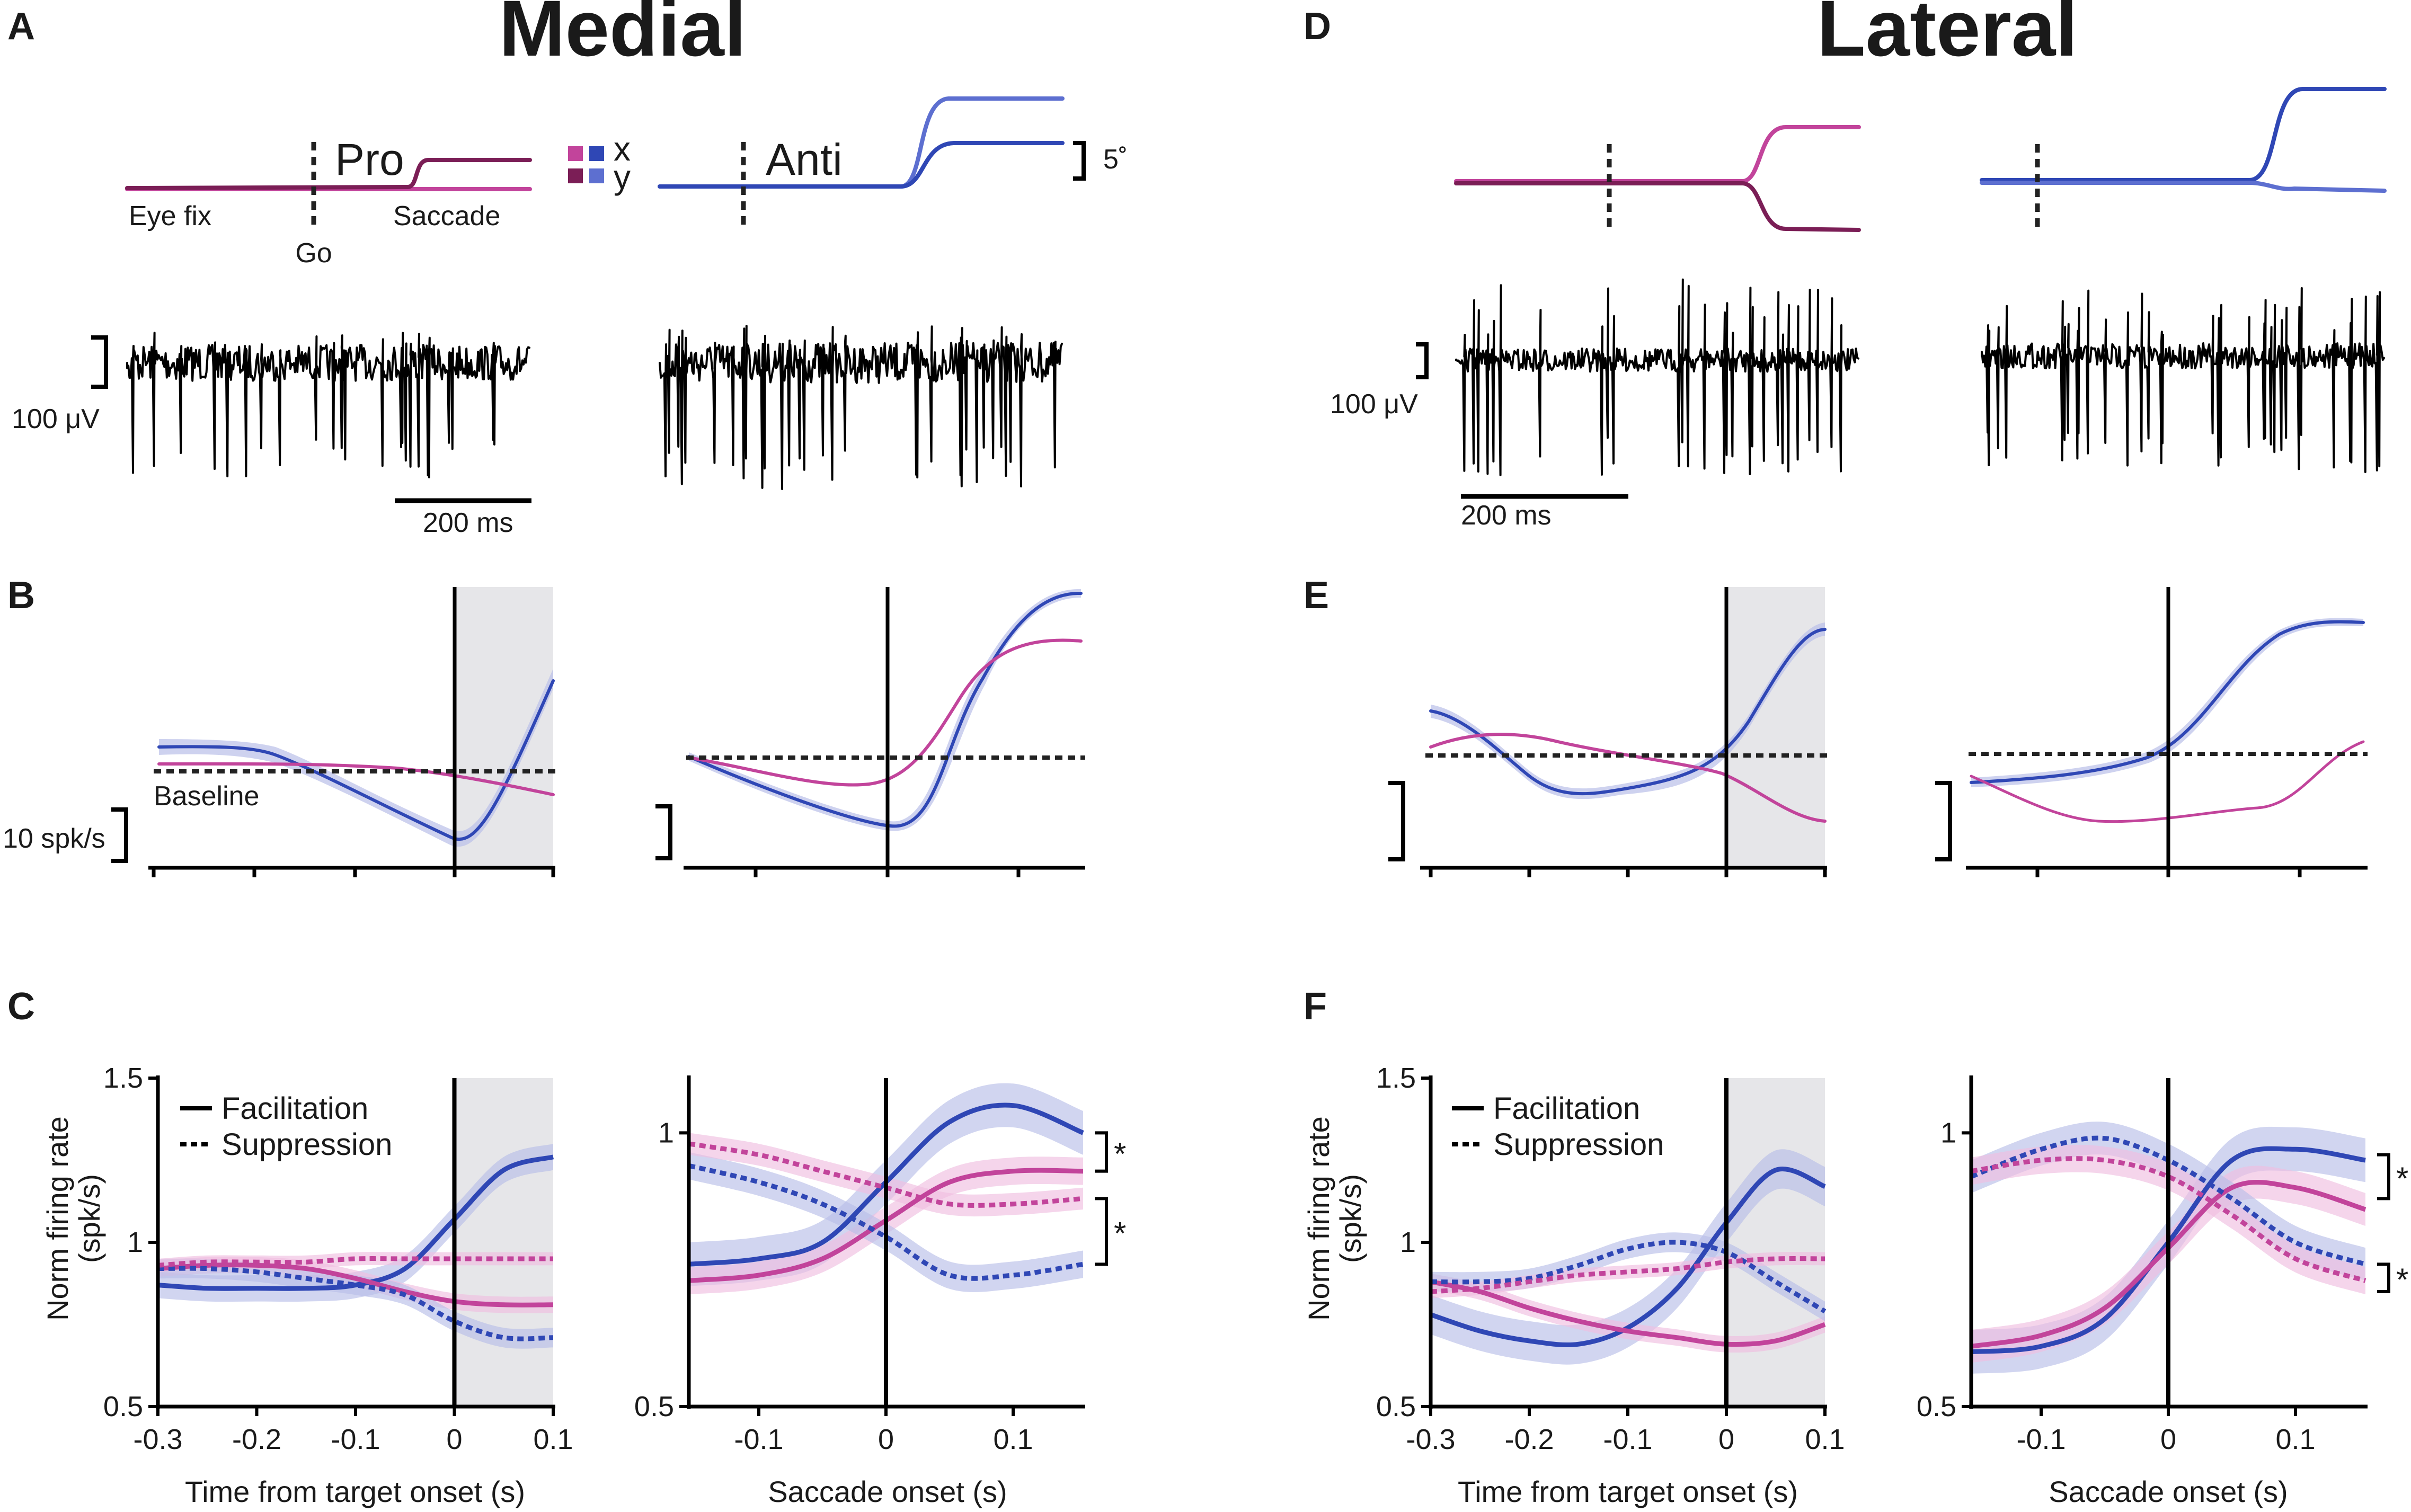 This screenshot has height=1512, width=2411. Describe the element at coordinates (861, 165) in the screenshot. I see `anti-eye-x-trace` at that location.